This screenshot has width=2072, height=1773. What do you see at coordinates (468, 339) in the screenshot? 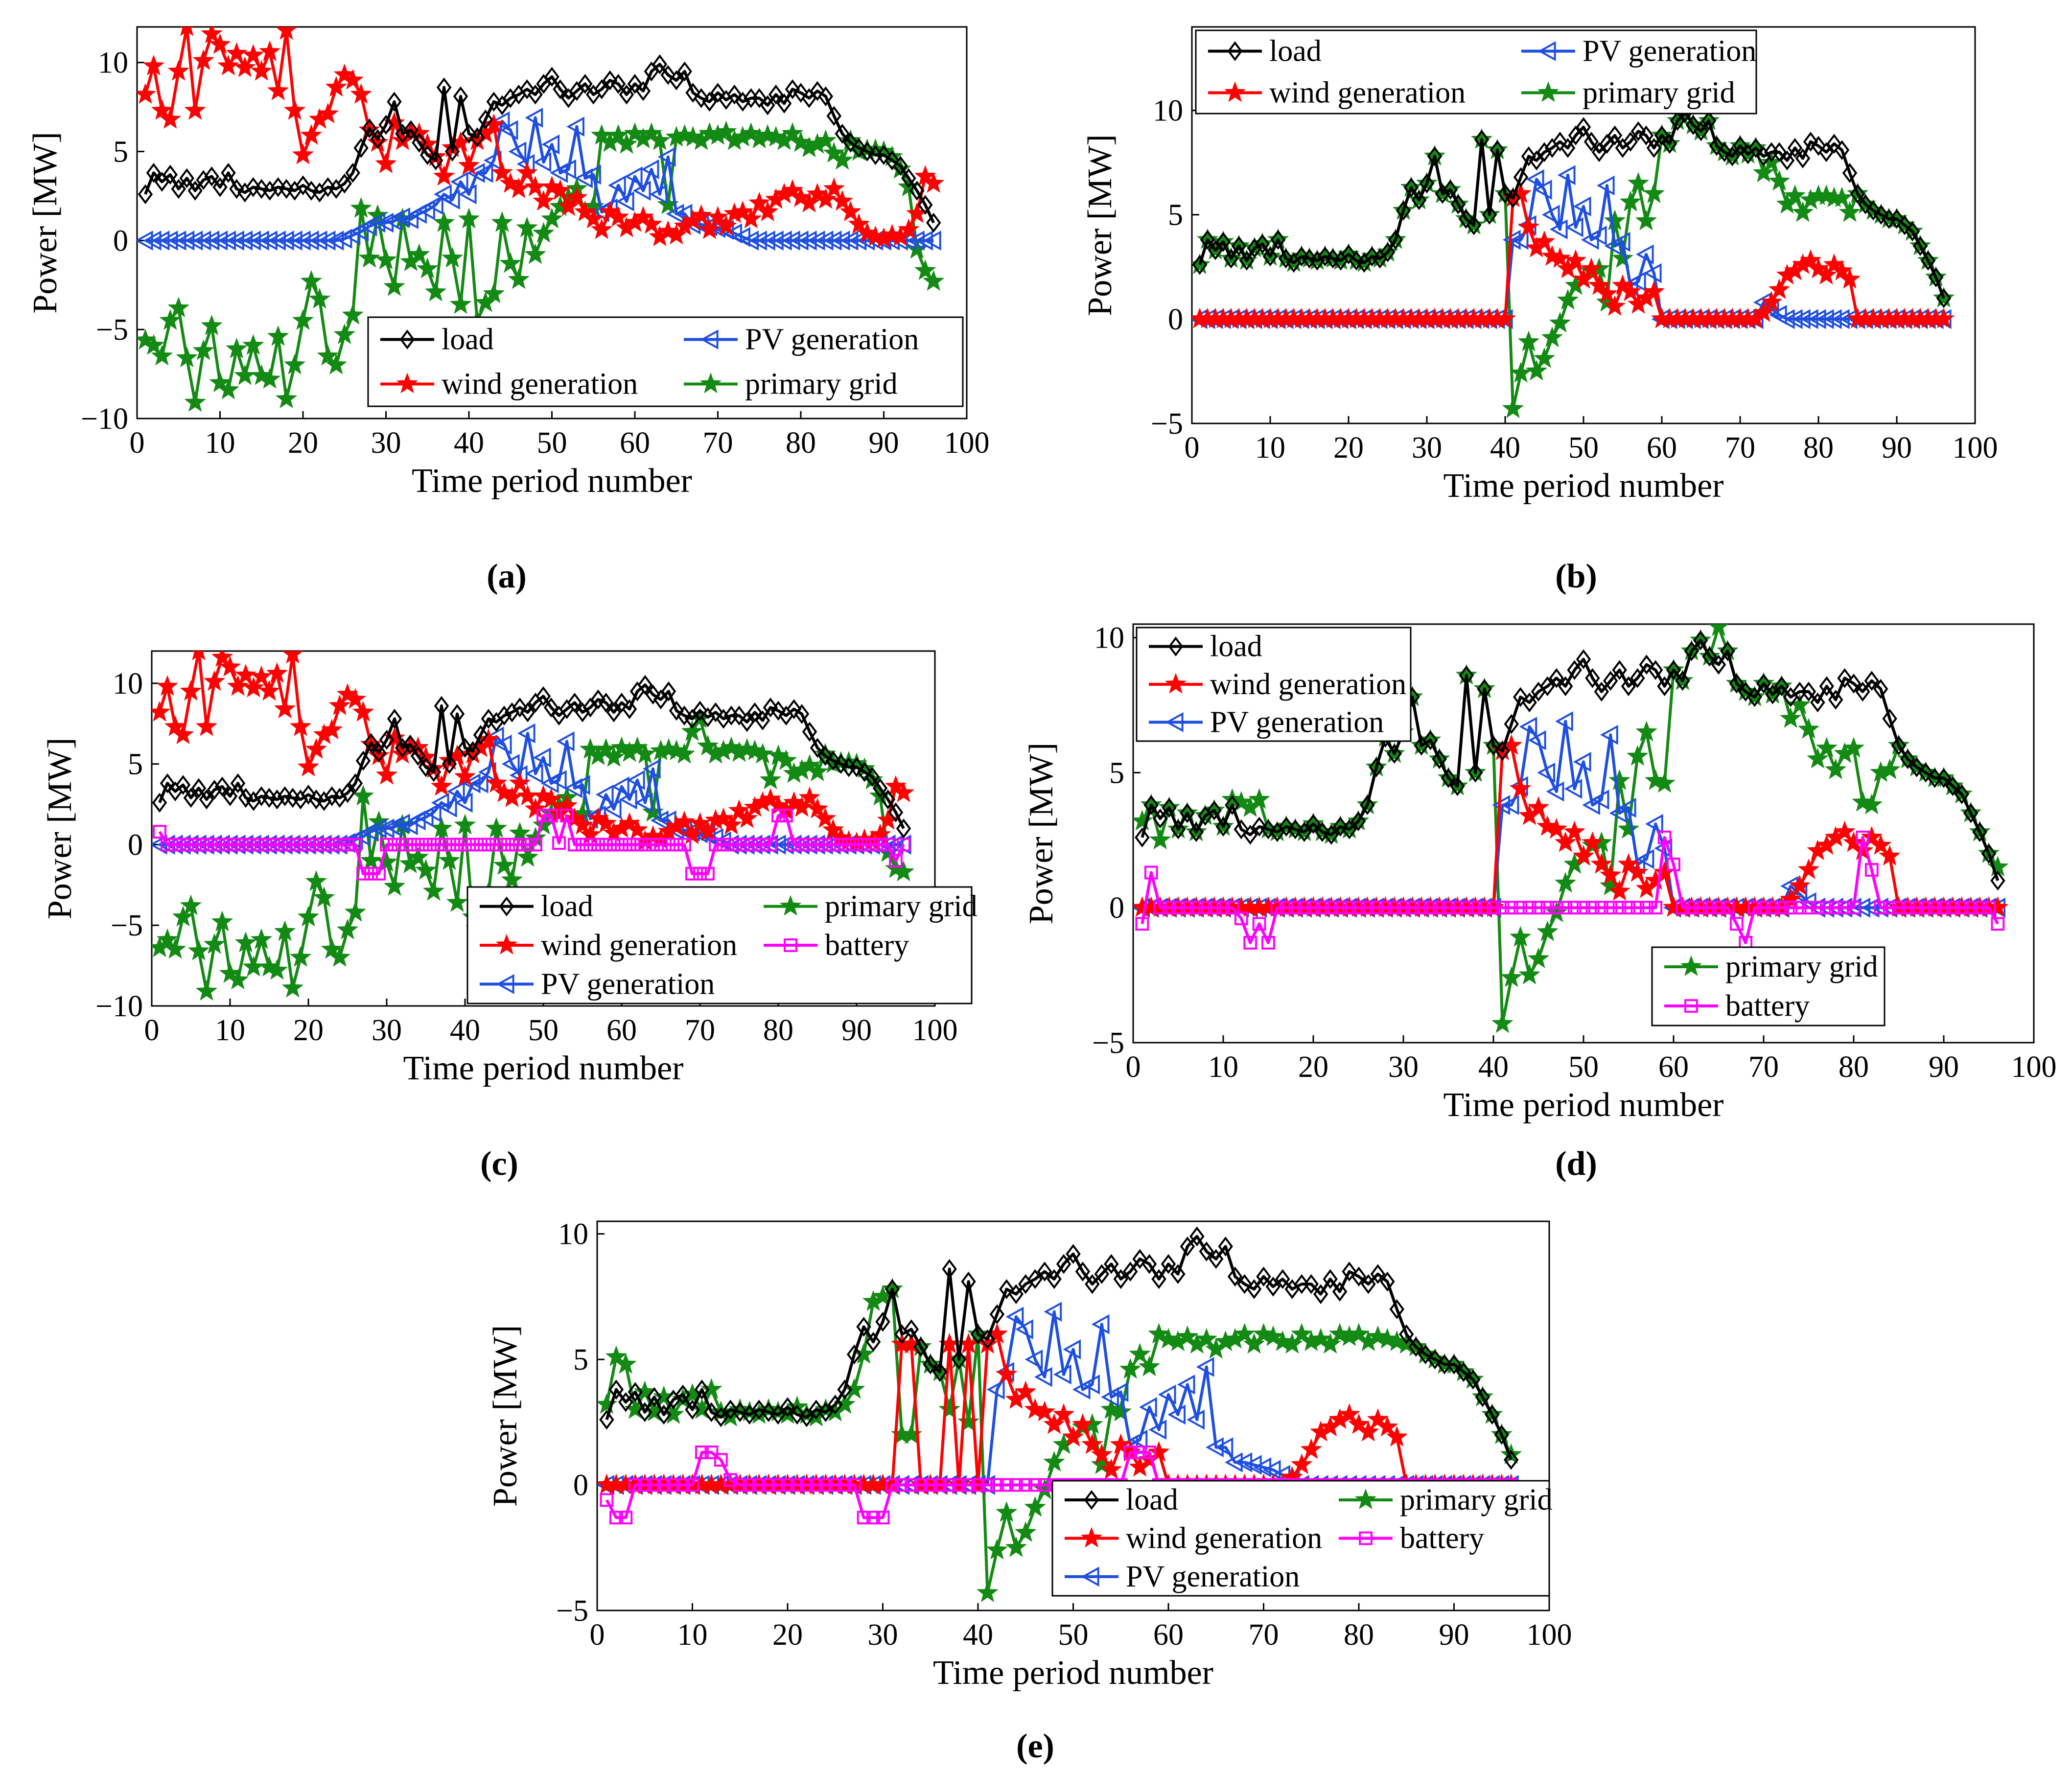
I see `legend-label-load: load` at bounding box center [468, 339].